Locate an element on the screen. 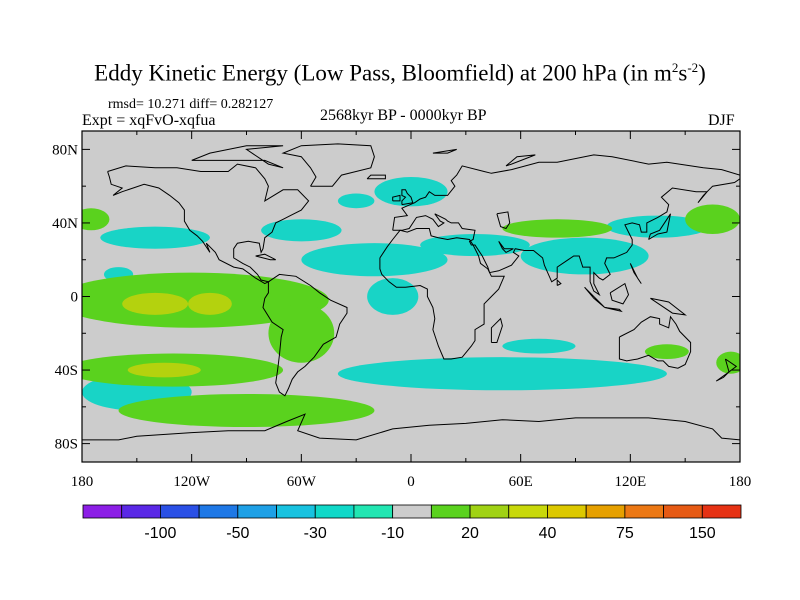 The height and width of the screenshot is (600, 800). stats-text: rmsd= 10.271 diff= 0.282127 is located at coordinates (191, 104).